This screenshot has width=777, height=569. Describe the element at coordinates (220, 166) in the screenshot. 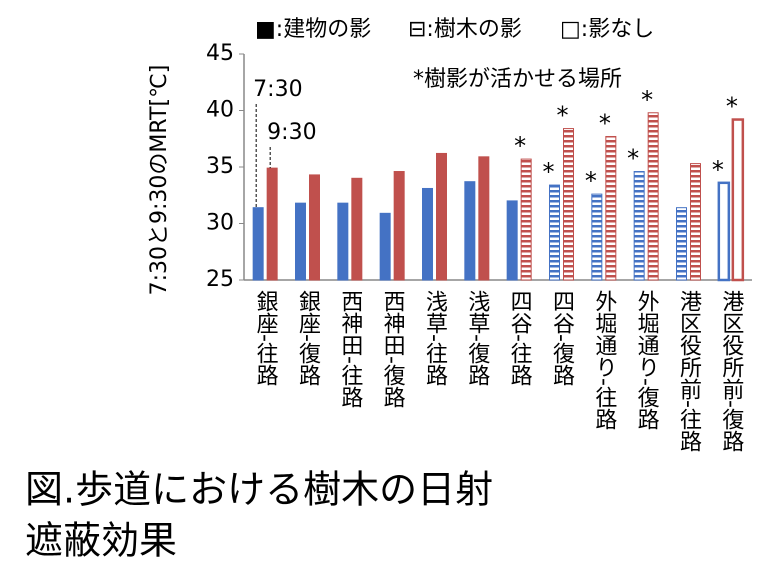

I see `y-tick-label: 35` at that location.